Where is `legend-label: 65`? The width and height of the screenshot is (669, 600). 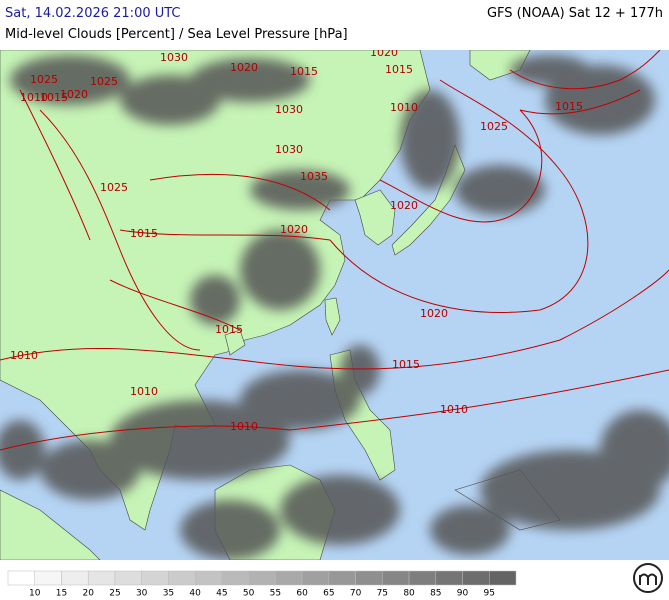 legend-label: 65 is located at coordinates (328, 594).